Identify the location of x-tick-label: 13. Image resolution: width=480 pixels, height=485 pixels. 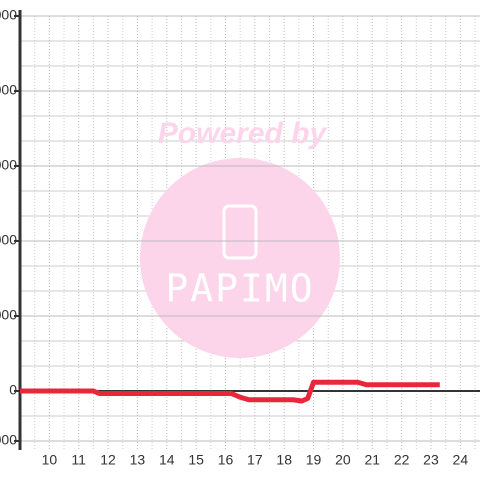
(138, 460).